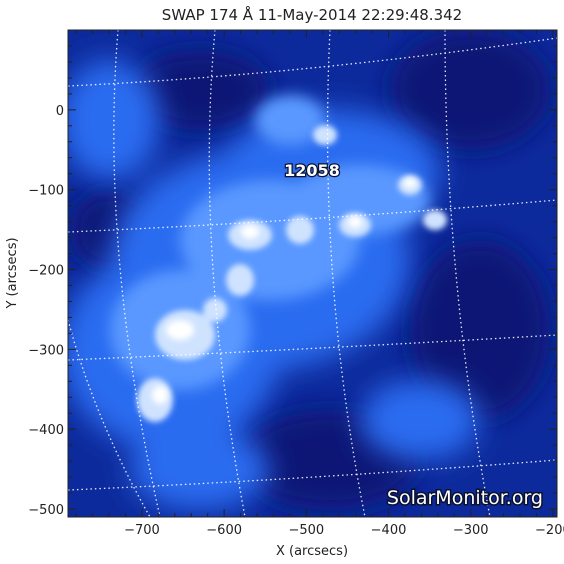 The image size is (564, 564). Describe the element at coordinates (312, 170) in the screenshot. I see `active-region-label: 12058` at that location.